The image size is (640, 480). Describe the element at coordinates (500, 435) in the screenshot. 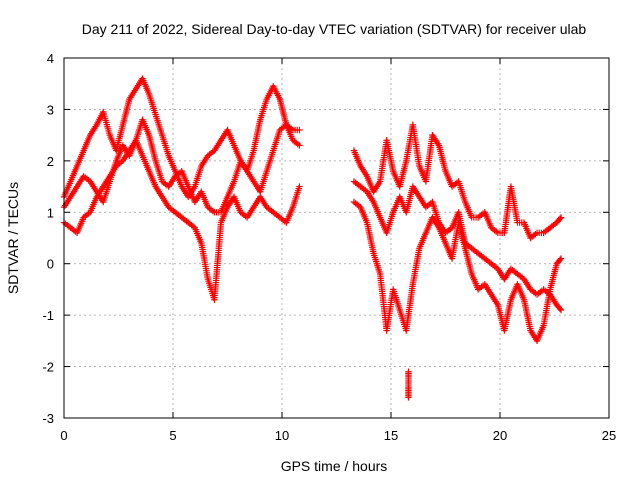

I see `x-tick-label: 20` at that location.